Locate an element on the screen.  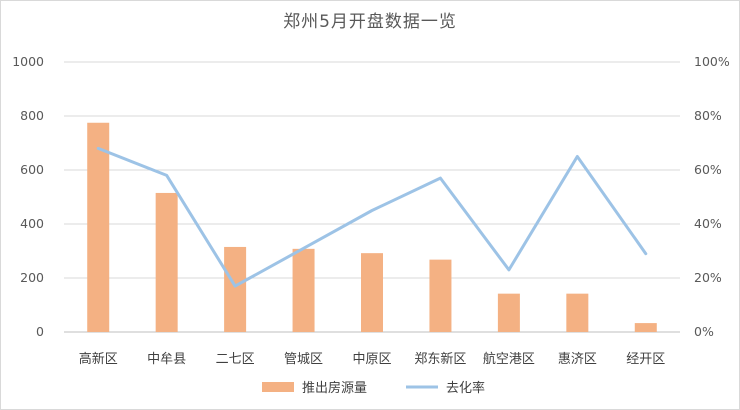
right-axis-tick-label: 100% is located at coordinates (712, 61).